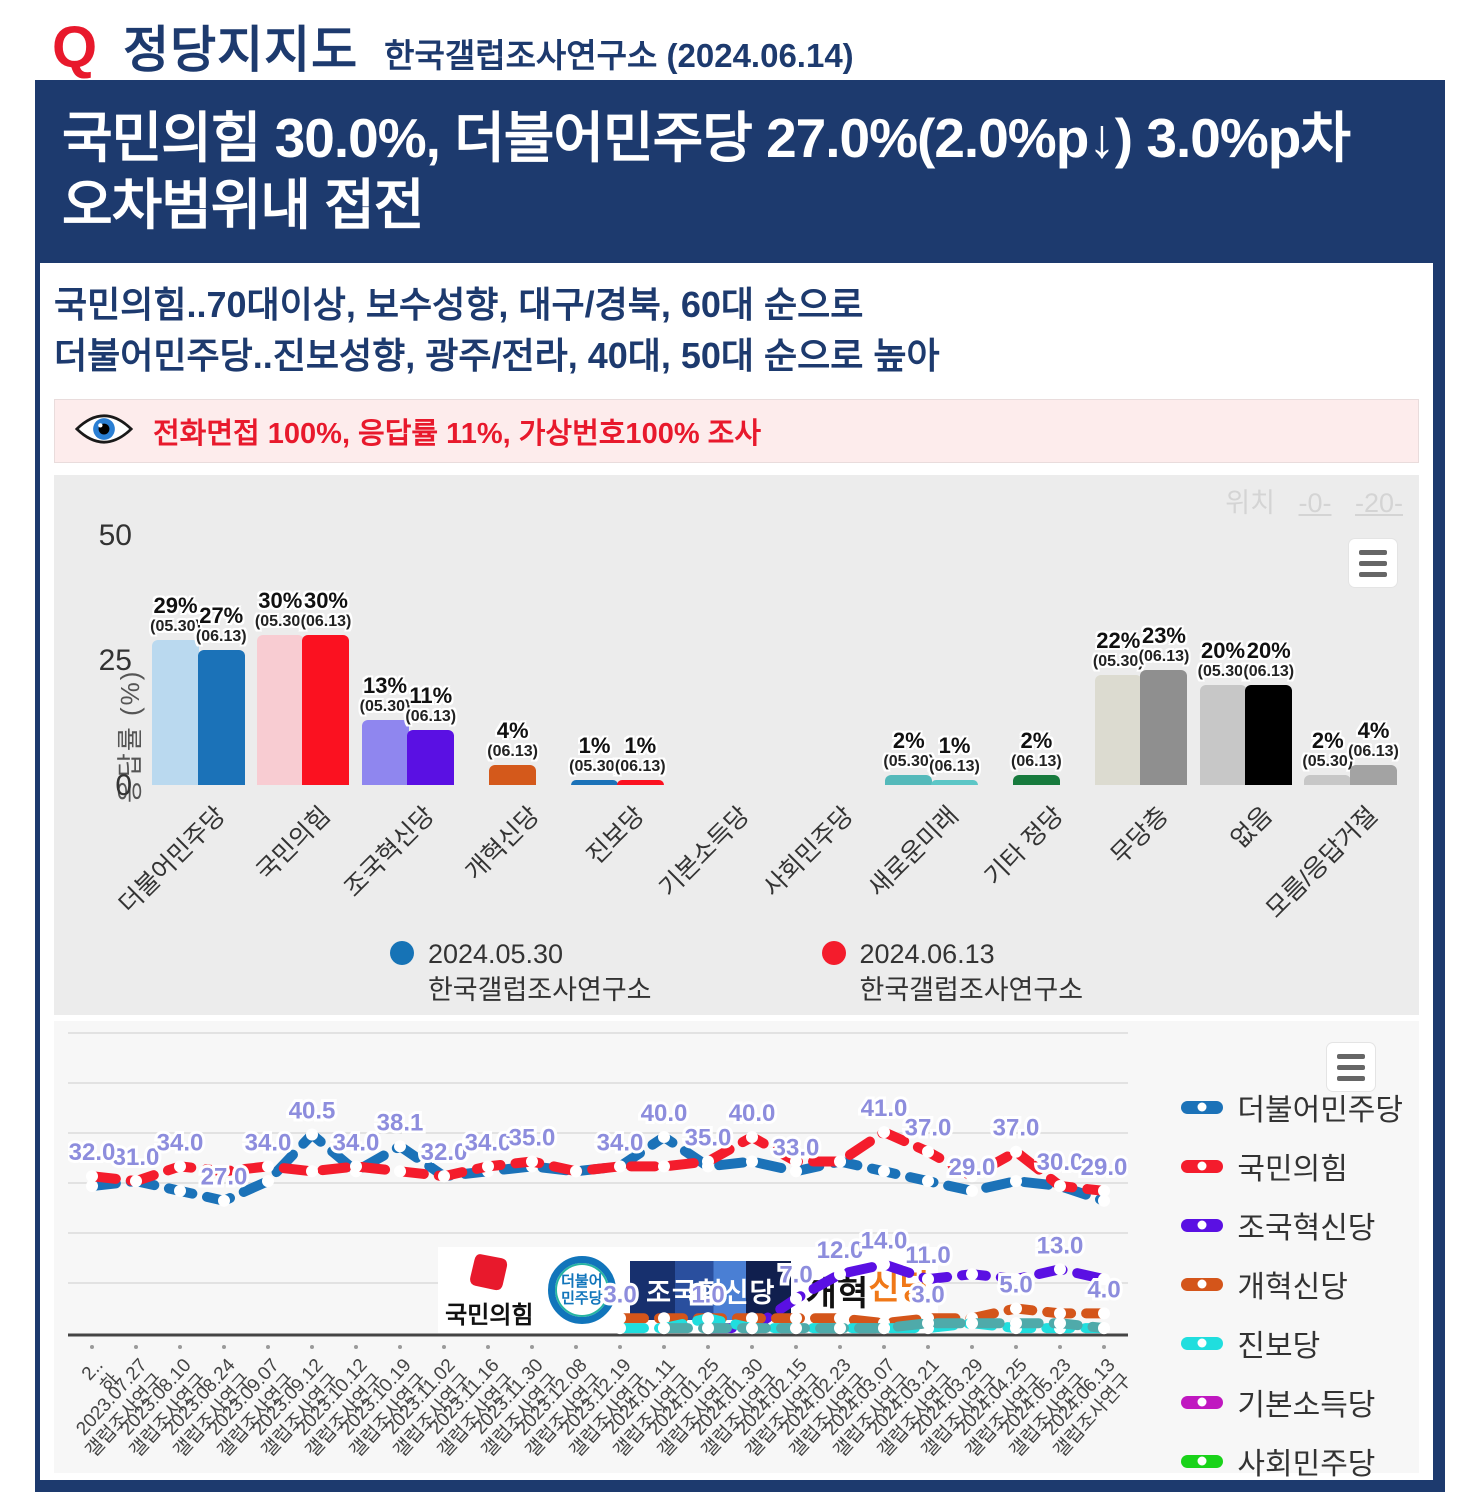 The width and height of the screenshot is (1459, 1492). What do you see at coordinates (1292, 1284) in the screenshot?
I see `trend-legend-item: 개혁신당` at bounding box center [1292, 1284].